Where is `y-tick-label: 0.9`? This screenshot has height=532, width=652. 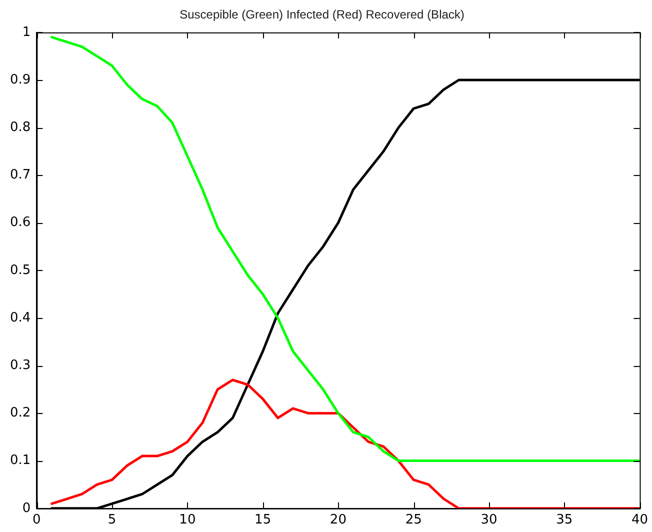 y-tick-label: 0.9 is located at coordinates (20, 80).